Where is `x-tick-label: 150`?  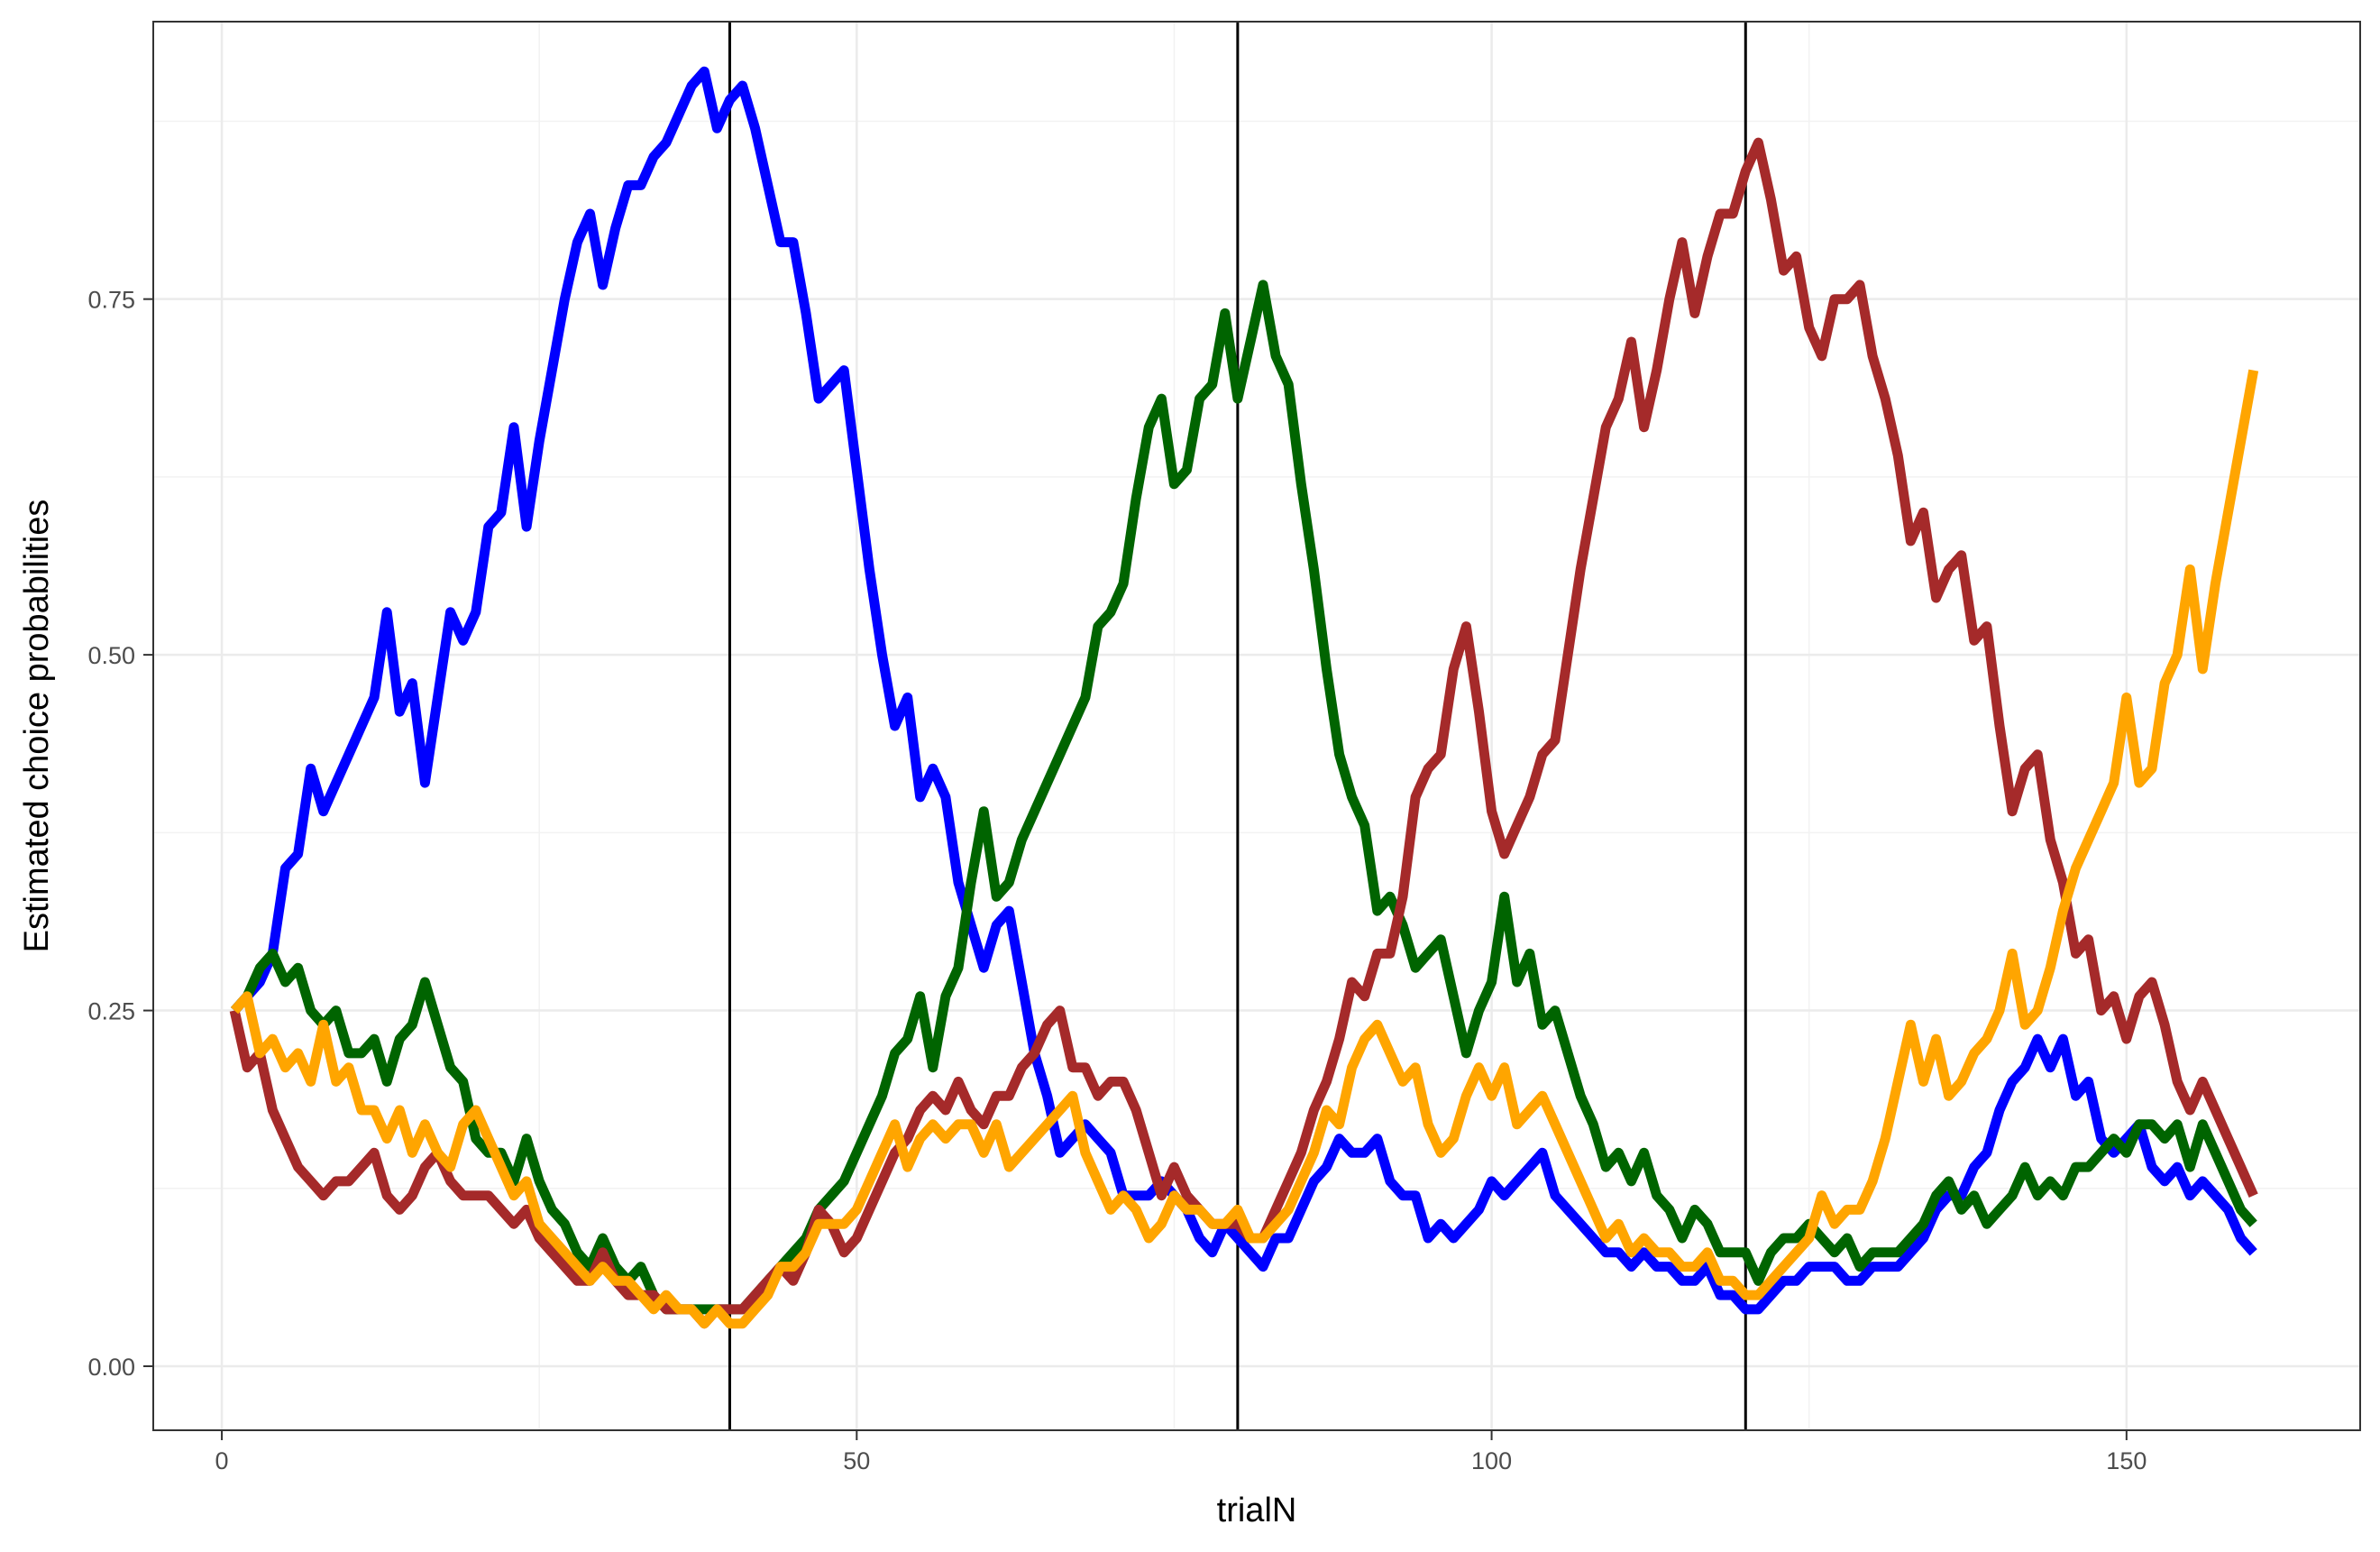 x-tick-label: 150 is located at coordinates (2126, 1460).